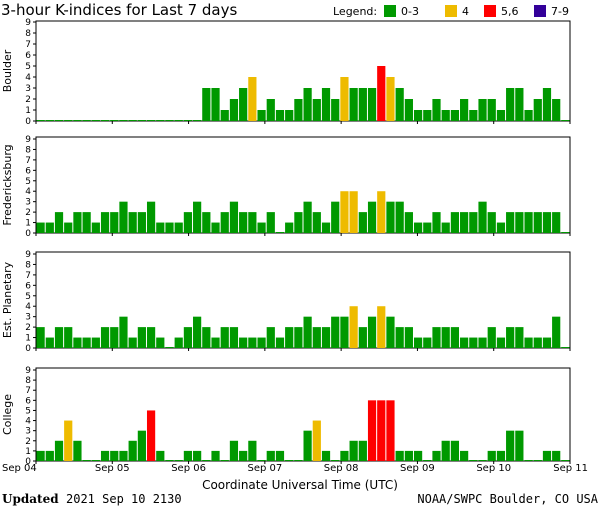 The image size is (600, 510). I want to click on legend-entry-3: 7-9, so click(560, 11).